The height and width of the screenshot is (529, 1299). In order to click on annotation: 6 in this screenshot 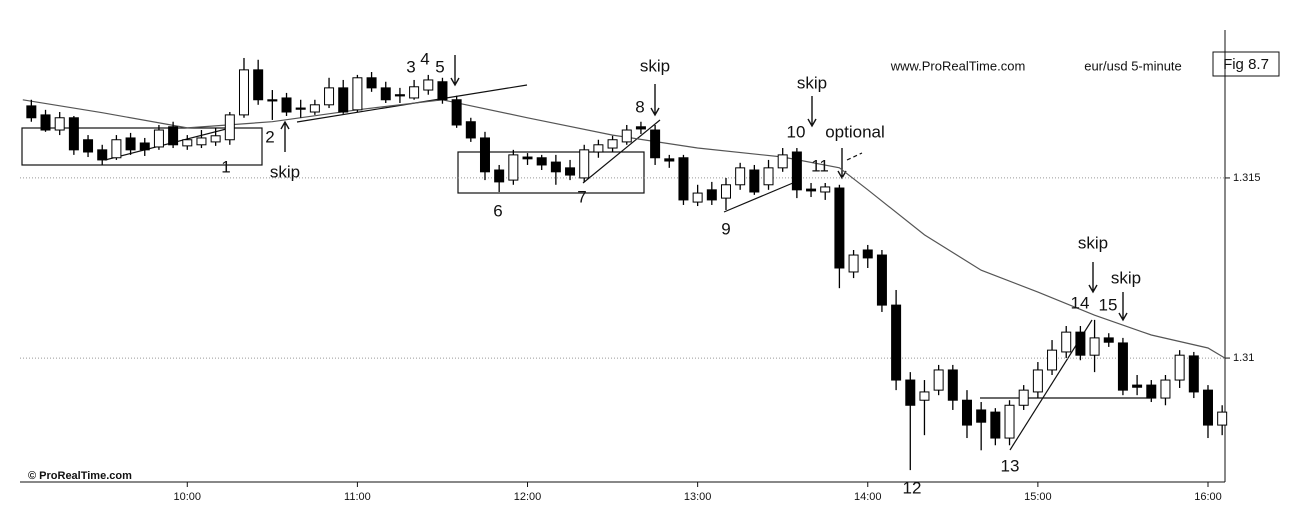, I will do `click(497, 210)`.